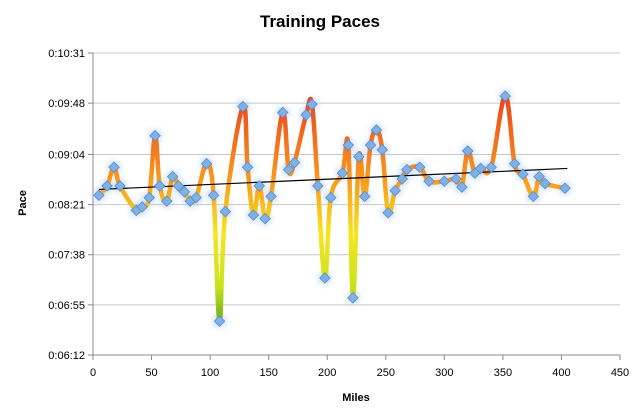 This screenshot has width=640, height=413. Describe the element at coordinates (620, 373) in the screenshot. I see `x-tick-label: 450` at that location.